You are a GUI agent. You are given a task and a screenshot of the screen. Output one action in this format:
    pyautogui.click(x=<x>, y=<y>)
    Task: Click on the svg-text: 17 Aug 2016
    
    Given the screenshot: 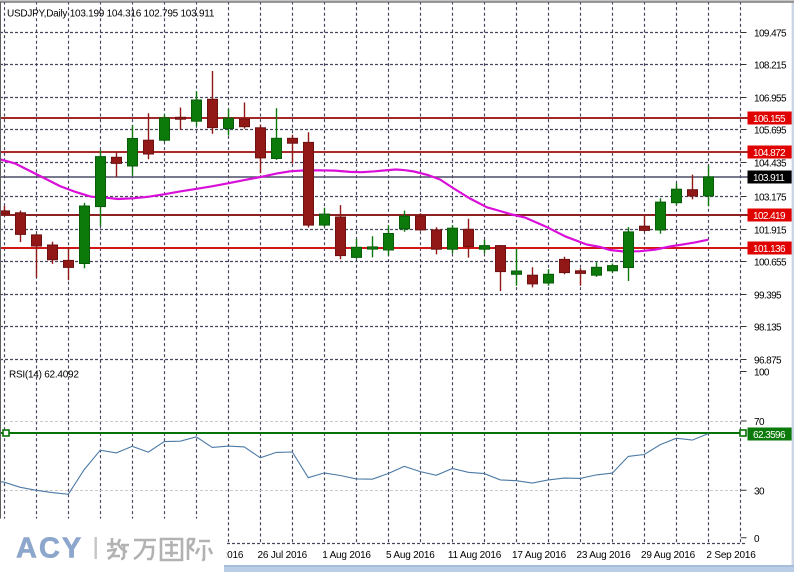 What is the action you would take?
    pyautogui.click(x=539, y=555)
    